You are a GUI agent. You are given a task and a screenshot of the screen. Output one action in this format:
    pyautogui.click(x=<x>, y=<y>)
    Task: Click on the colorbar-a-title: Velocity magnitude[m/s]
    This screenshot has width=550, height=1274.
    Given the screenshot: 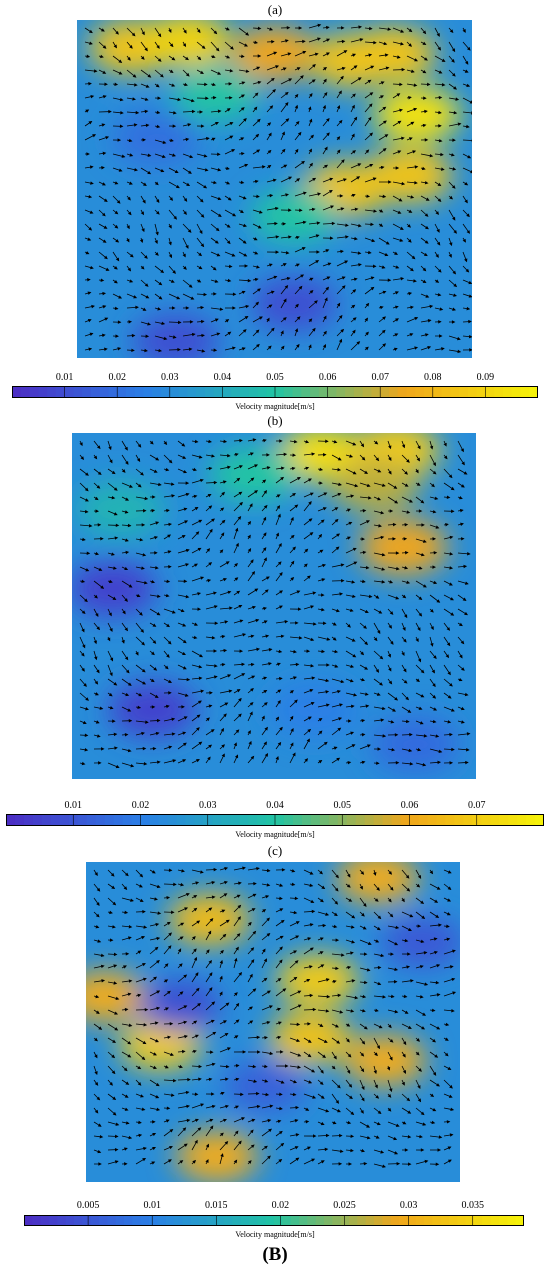 What is the action you would take?
    pyautogui.click(x=275, y=406)
    